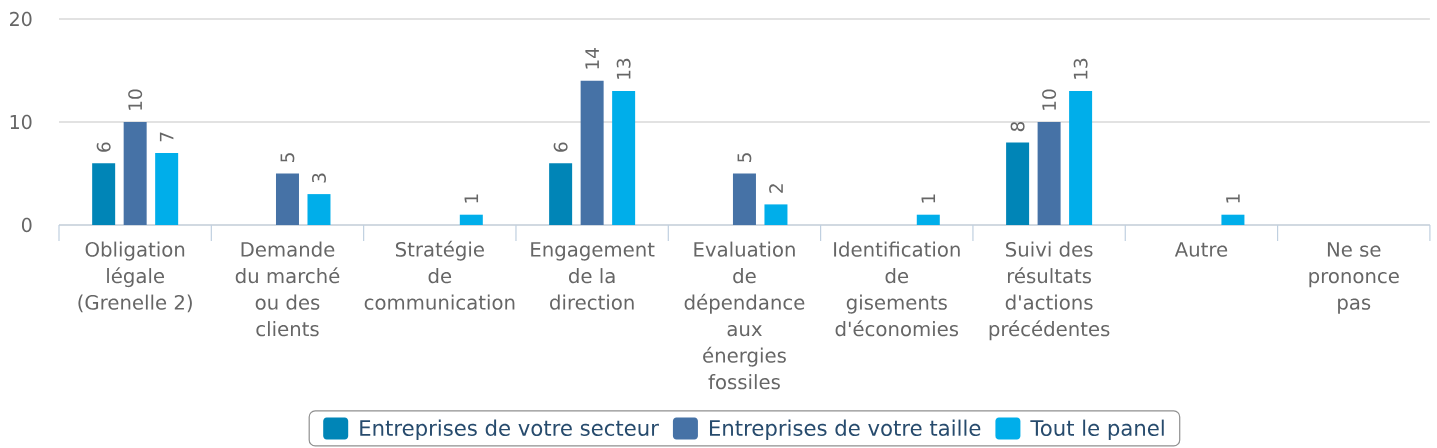 Image resolution: width=1437 pixels, height=448 pixels. Describe the element at coordinates (318, 178) in the screenshot. I see `data-label: 3` at that location.